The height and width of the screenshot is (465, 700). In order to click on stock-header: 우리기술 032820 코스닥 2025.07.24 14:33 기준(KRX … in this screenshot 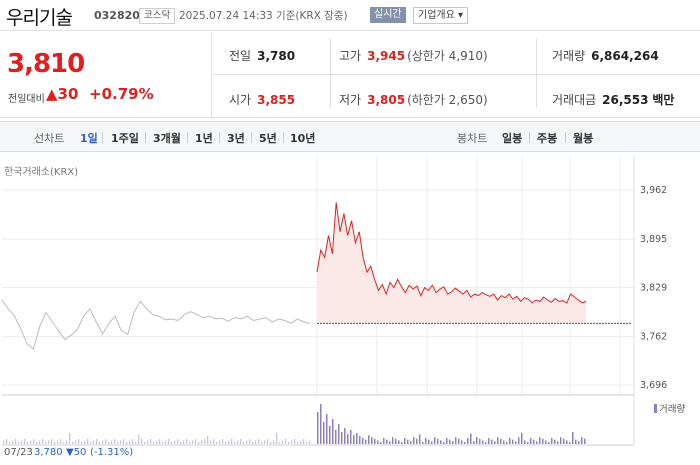, I will do `click(350, 15)`.